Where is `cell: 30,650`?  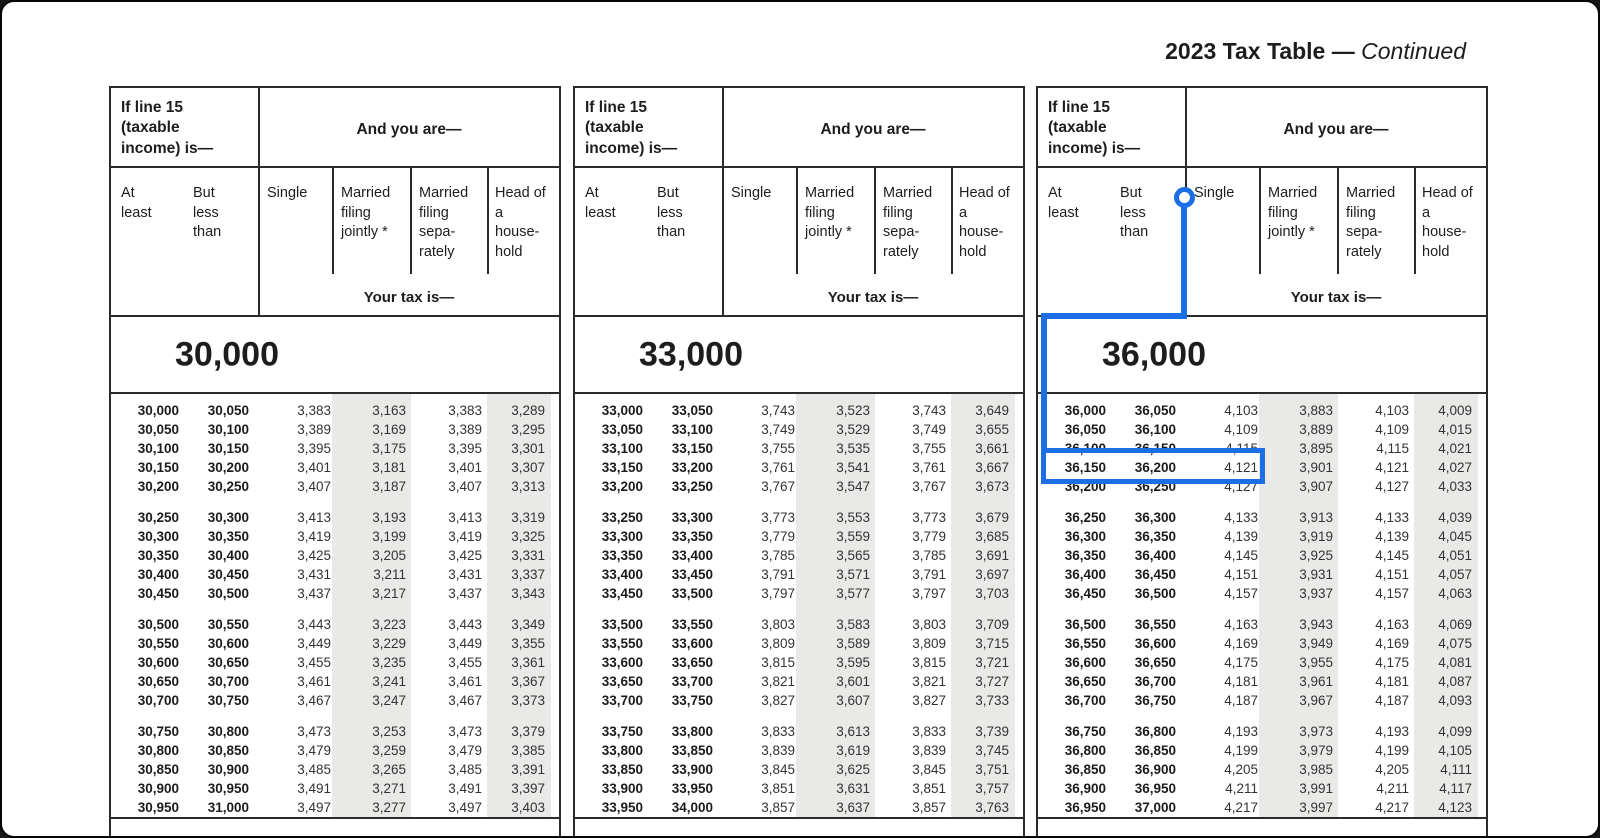 cell: 30,650 is located at coordinates (228, 662).